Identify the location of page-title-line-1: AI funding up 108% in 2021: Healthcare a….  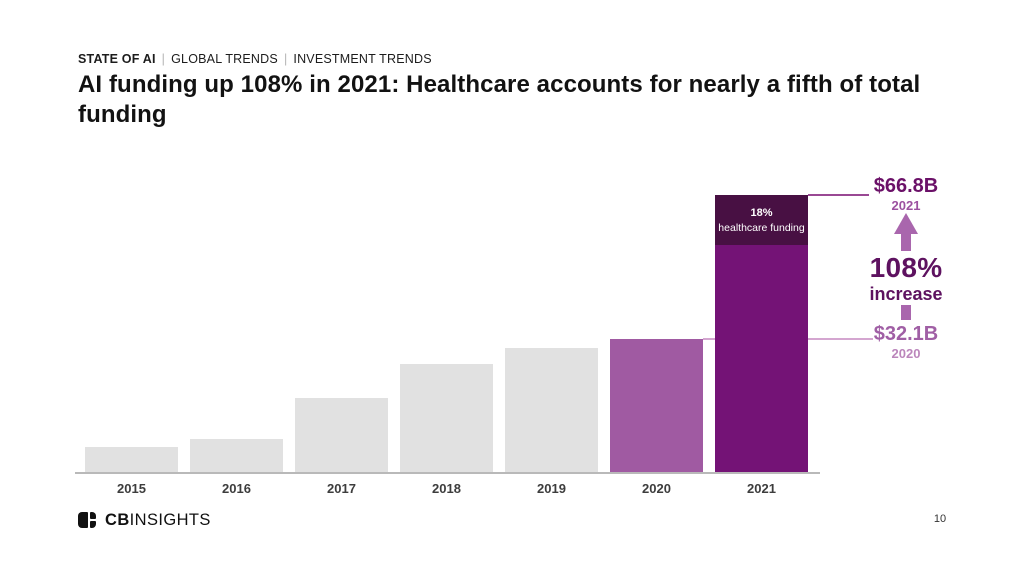
(499, 84).